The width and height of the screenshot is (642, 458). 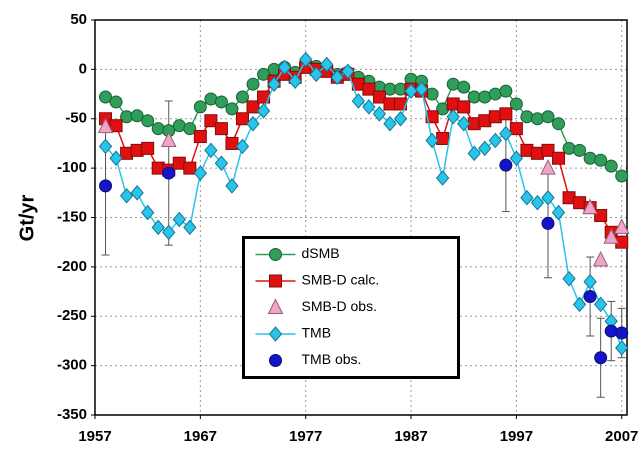 I want to click on y-tick-label: -150, so click(x=72, y=216).